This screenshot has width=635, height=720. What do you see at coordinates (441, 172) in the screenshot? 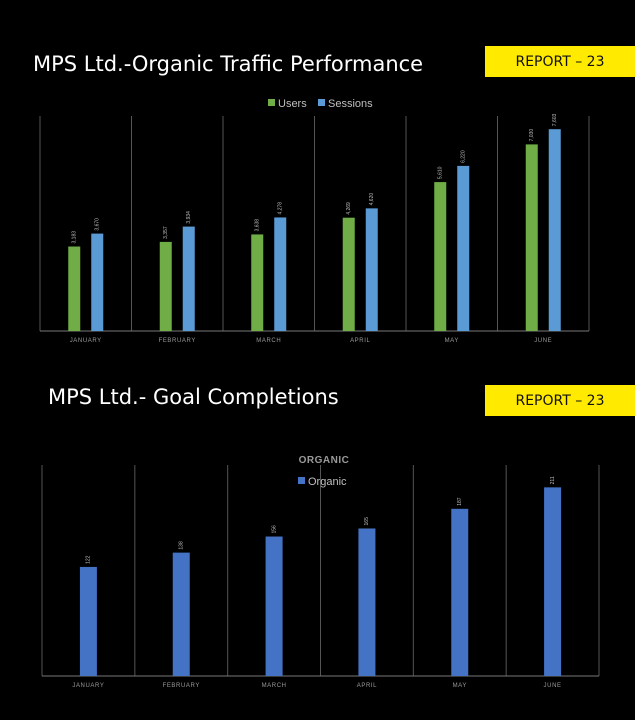
I see `data-label: 5,610` at bounding box center [441, 172].